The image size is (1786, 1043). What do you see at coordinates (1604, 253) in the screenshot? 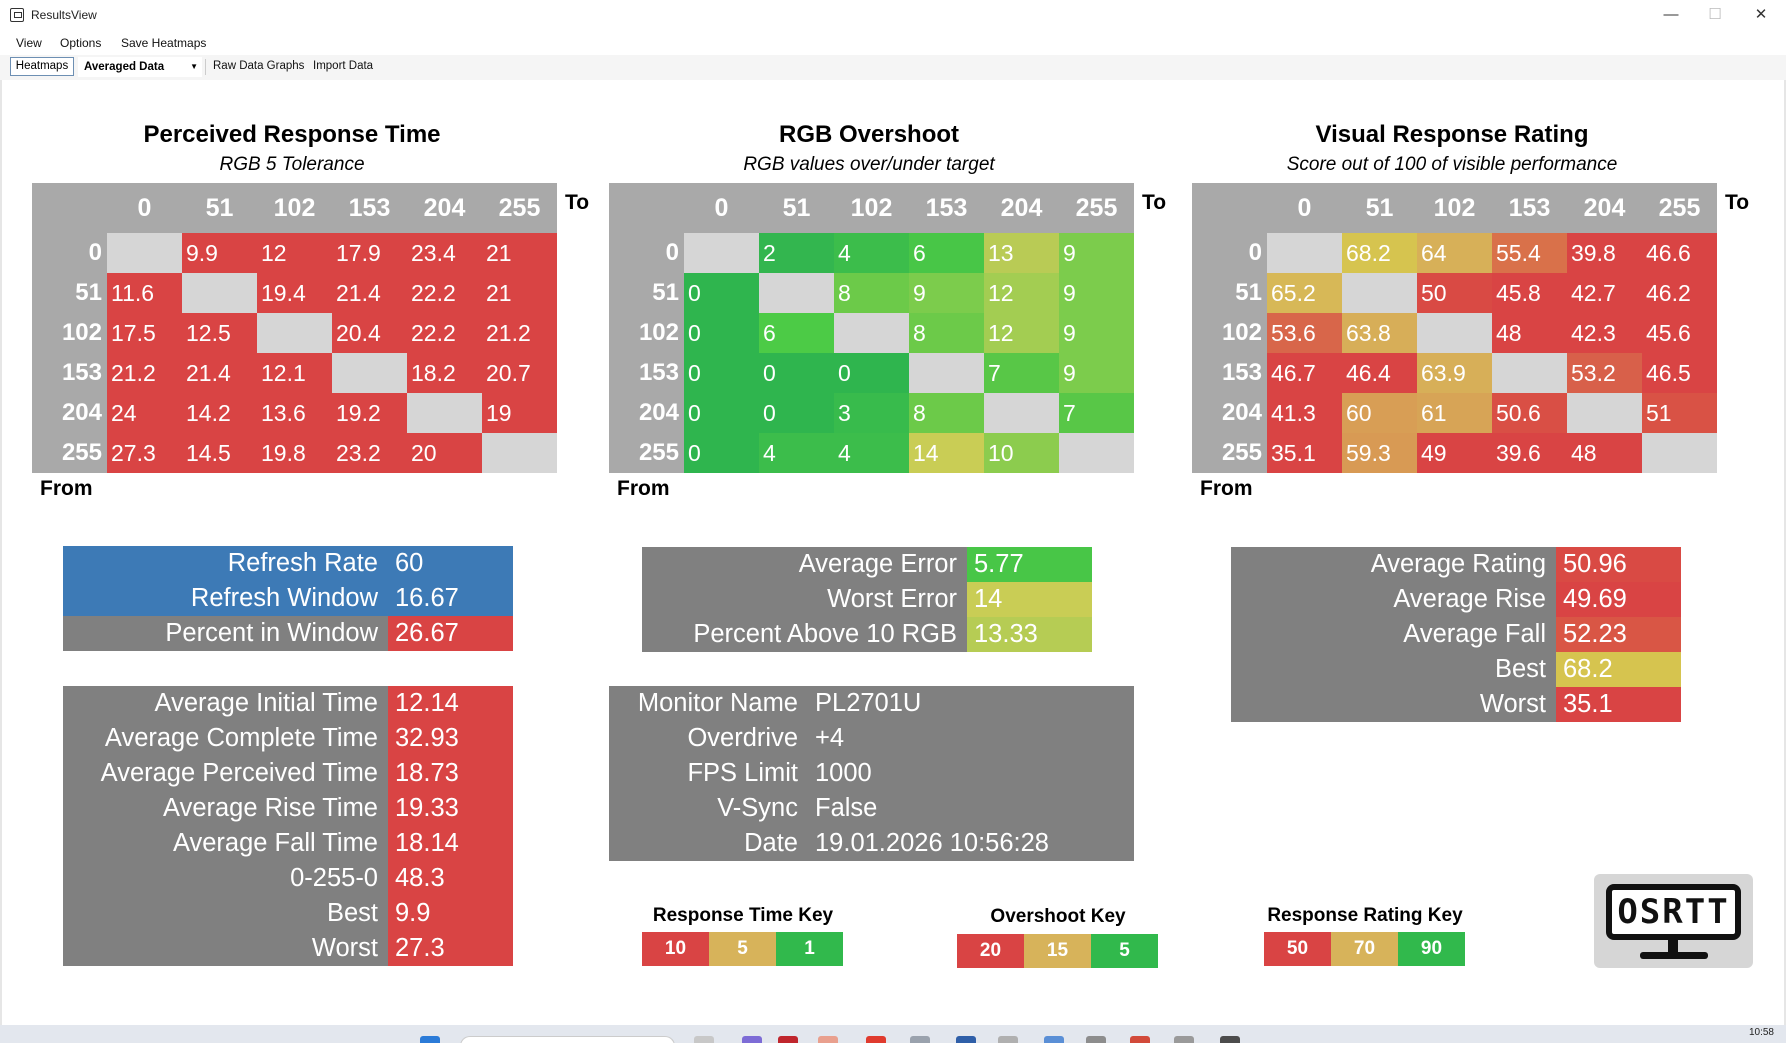
I see `heatmap-cell: 39.8` at bounding box center [1604, 253].